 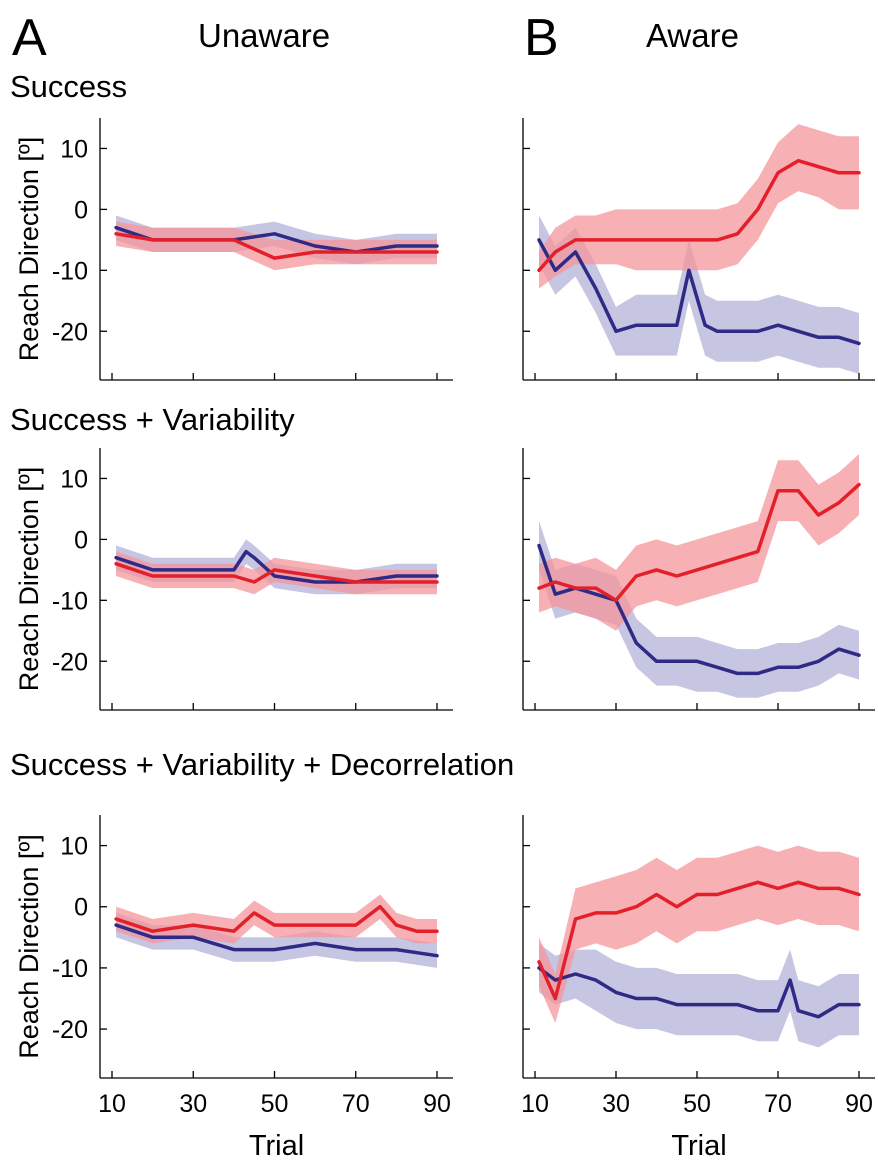 I want to click on chart-panel: 10 30 50 70 90 Trial, so click(x=698, y=987).